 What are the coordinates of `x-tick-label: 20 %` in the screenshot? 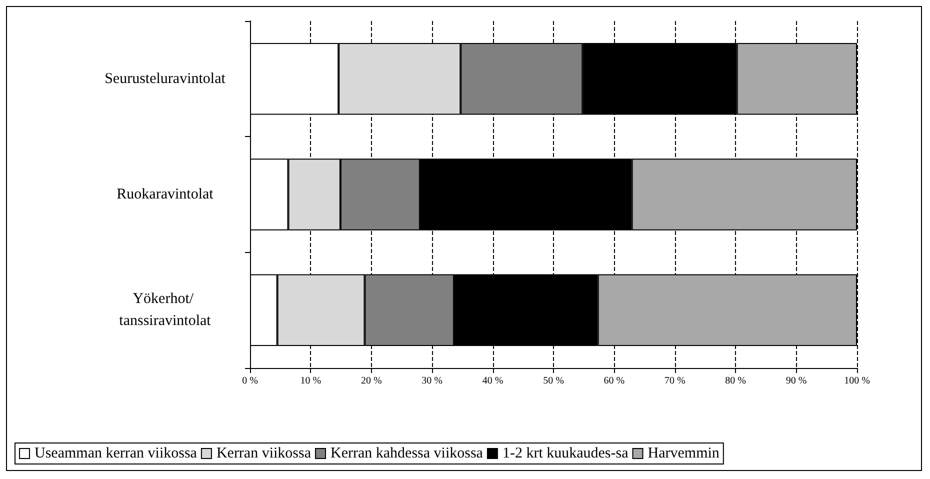 It's located at (371, 381).